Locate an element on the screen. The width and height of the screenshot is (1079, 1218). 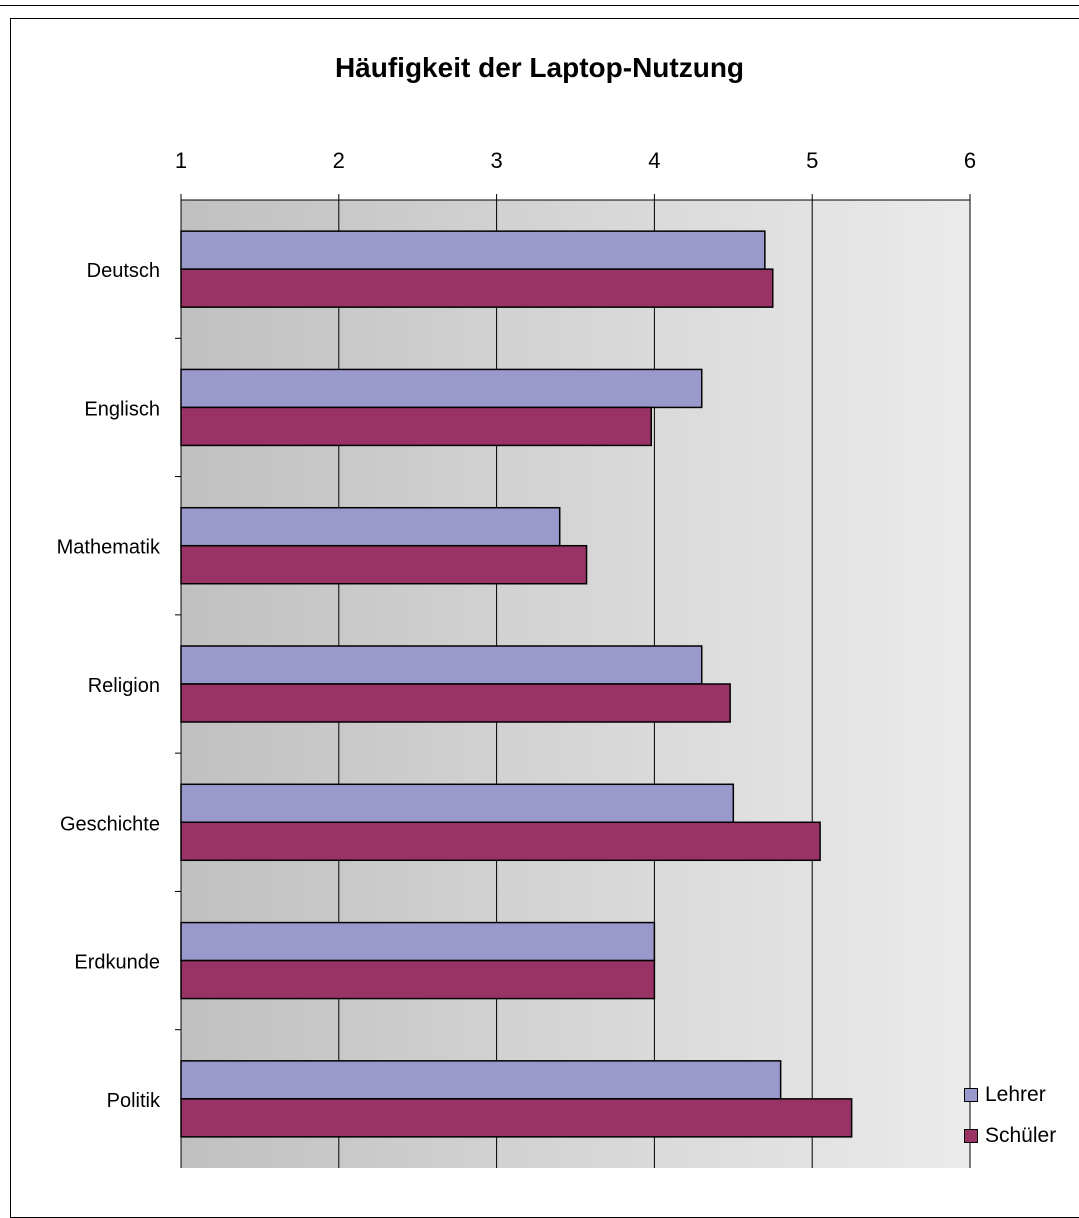
legend-item: Schüler is located at coordinates (1010, 1136).